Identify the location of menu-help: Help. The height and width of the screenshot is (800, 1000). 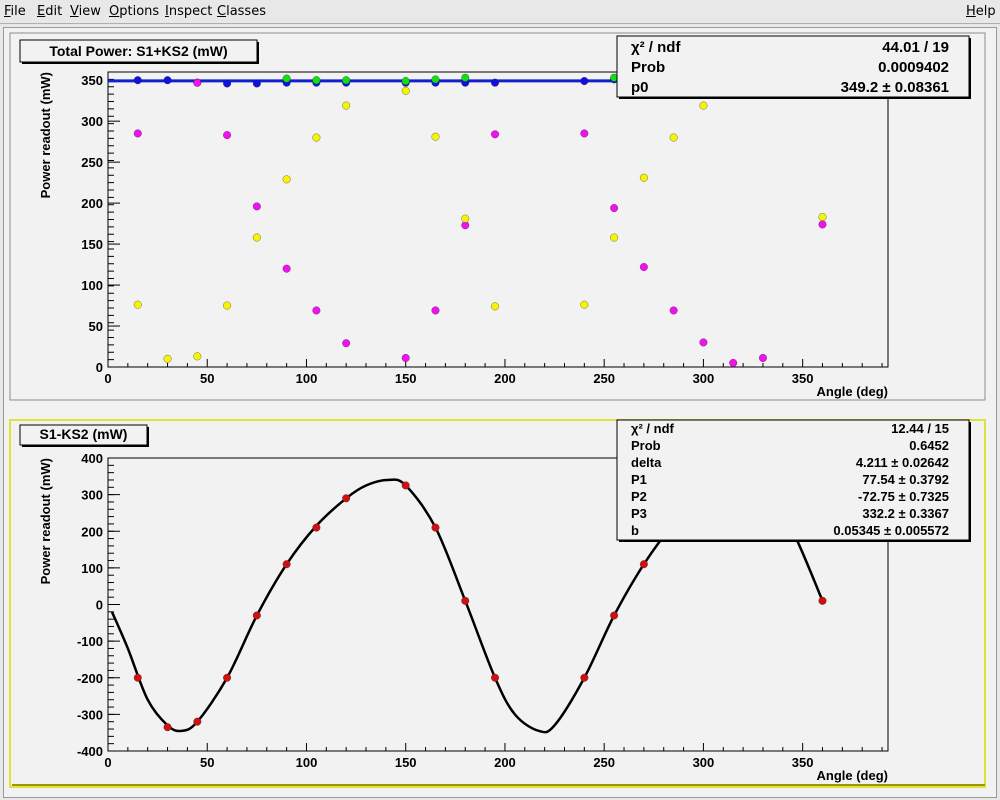
(981, 11).